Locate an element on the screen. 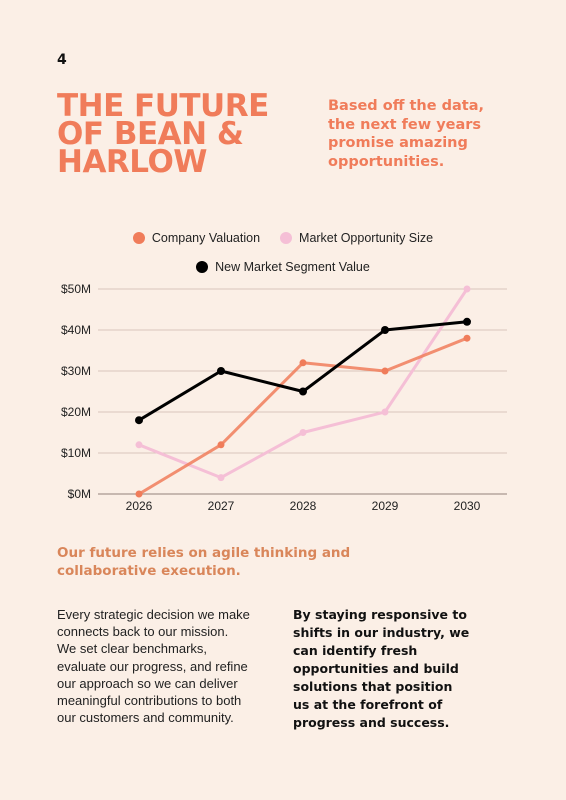 This screenshot has height=800, width=566. legend-label: New Market Segment Value is located at coordinates (292, 267).